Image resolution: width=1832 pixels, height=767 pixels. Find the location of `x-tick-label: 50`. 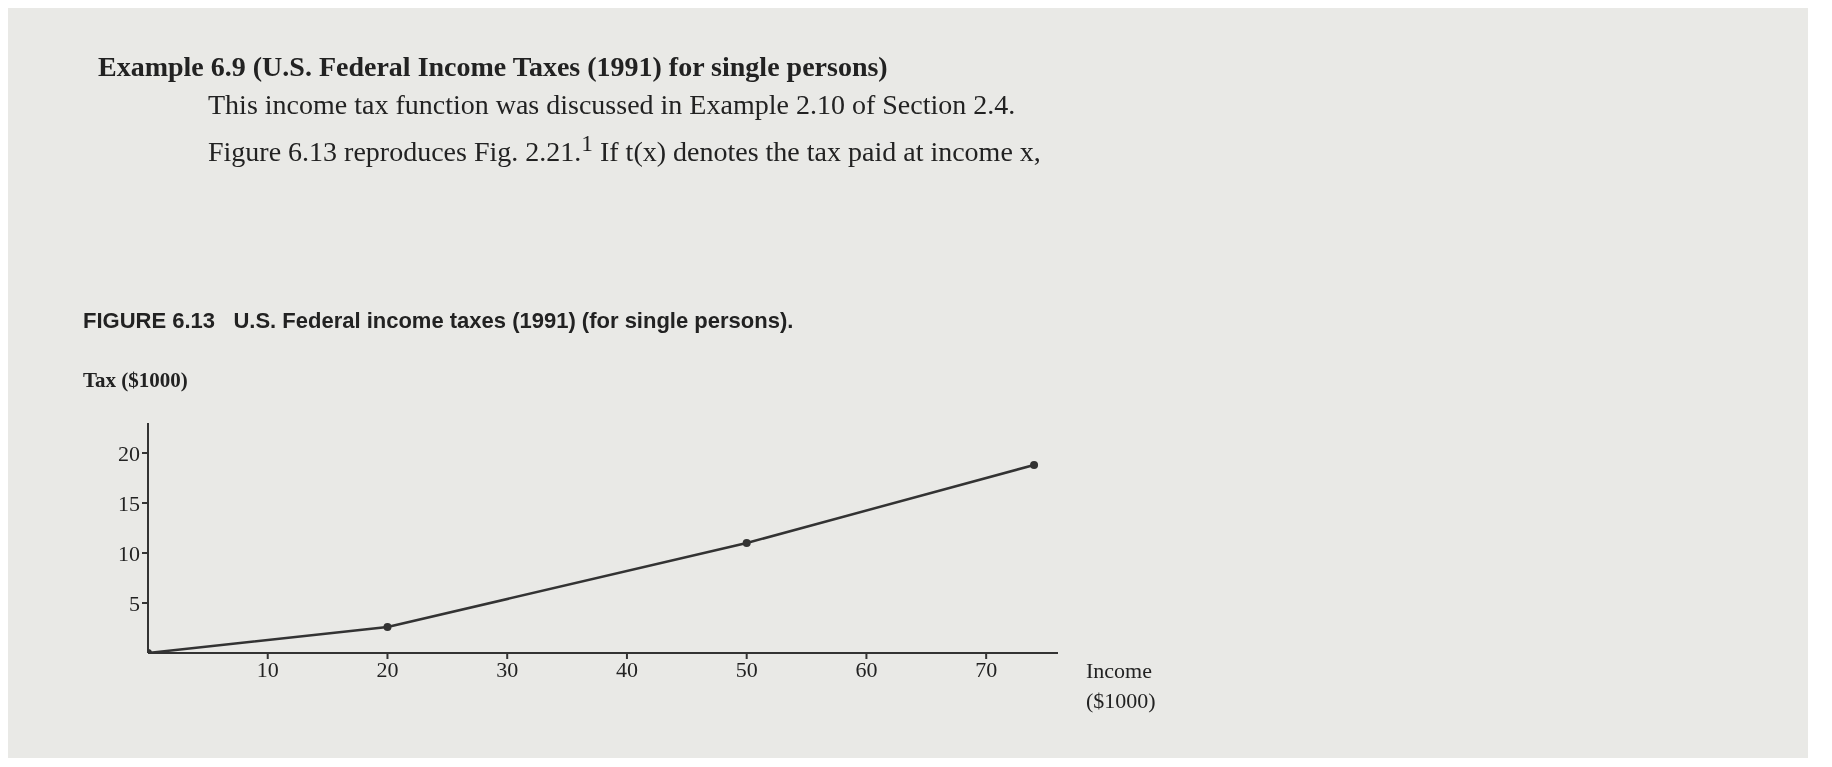

x-tick-label: 50 is located at coordinates (746, 669).